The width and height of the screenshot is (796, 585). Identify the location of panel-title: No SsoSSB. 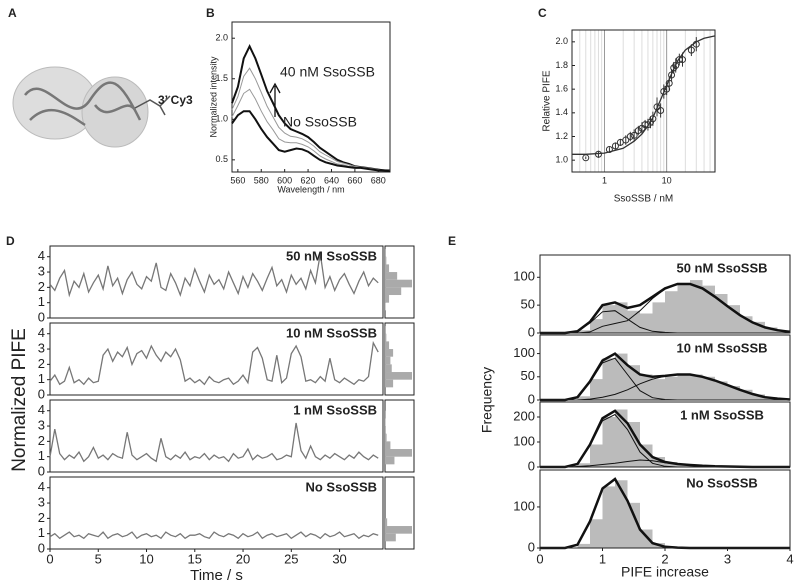
(722, 482).